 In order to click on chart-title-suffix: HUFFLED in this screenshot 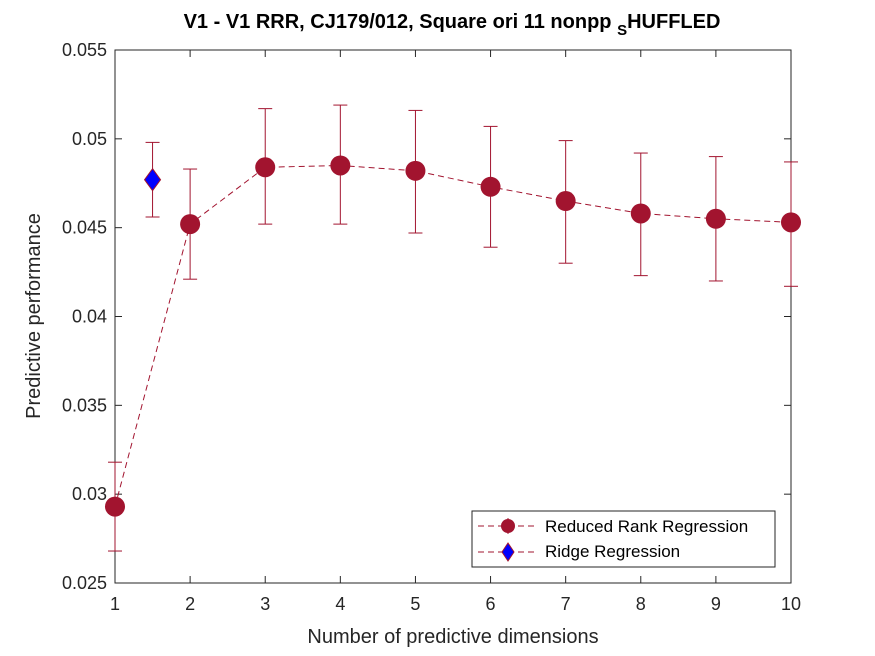, I will do `click(673, 22)`.